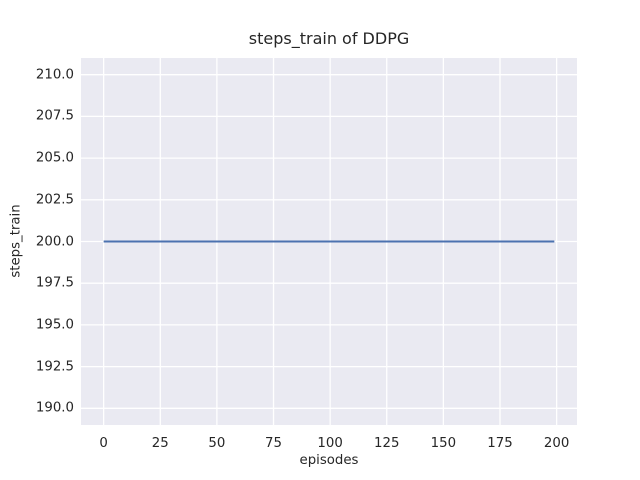  I want to click on chart-title: steps_train of DDPG, so click(329, 38).